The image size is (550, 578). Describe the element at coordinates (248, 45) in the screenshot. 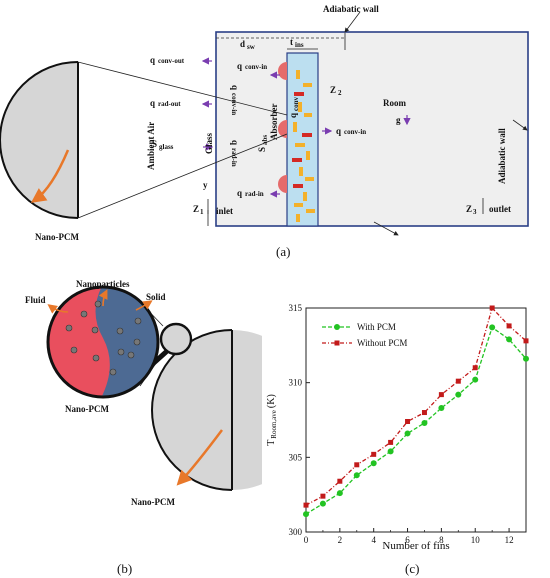

I see `label-dsw: d sw` at that location.